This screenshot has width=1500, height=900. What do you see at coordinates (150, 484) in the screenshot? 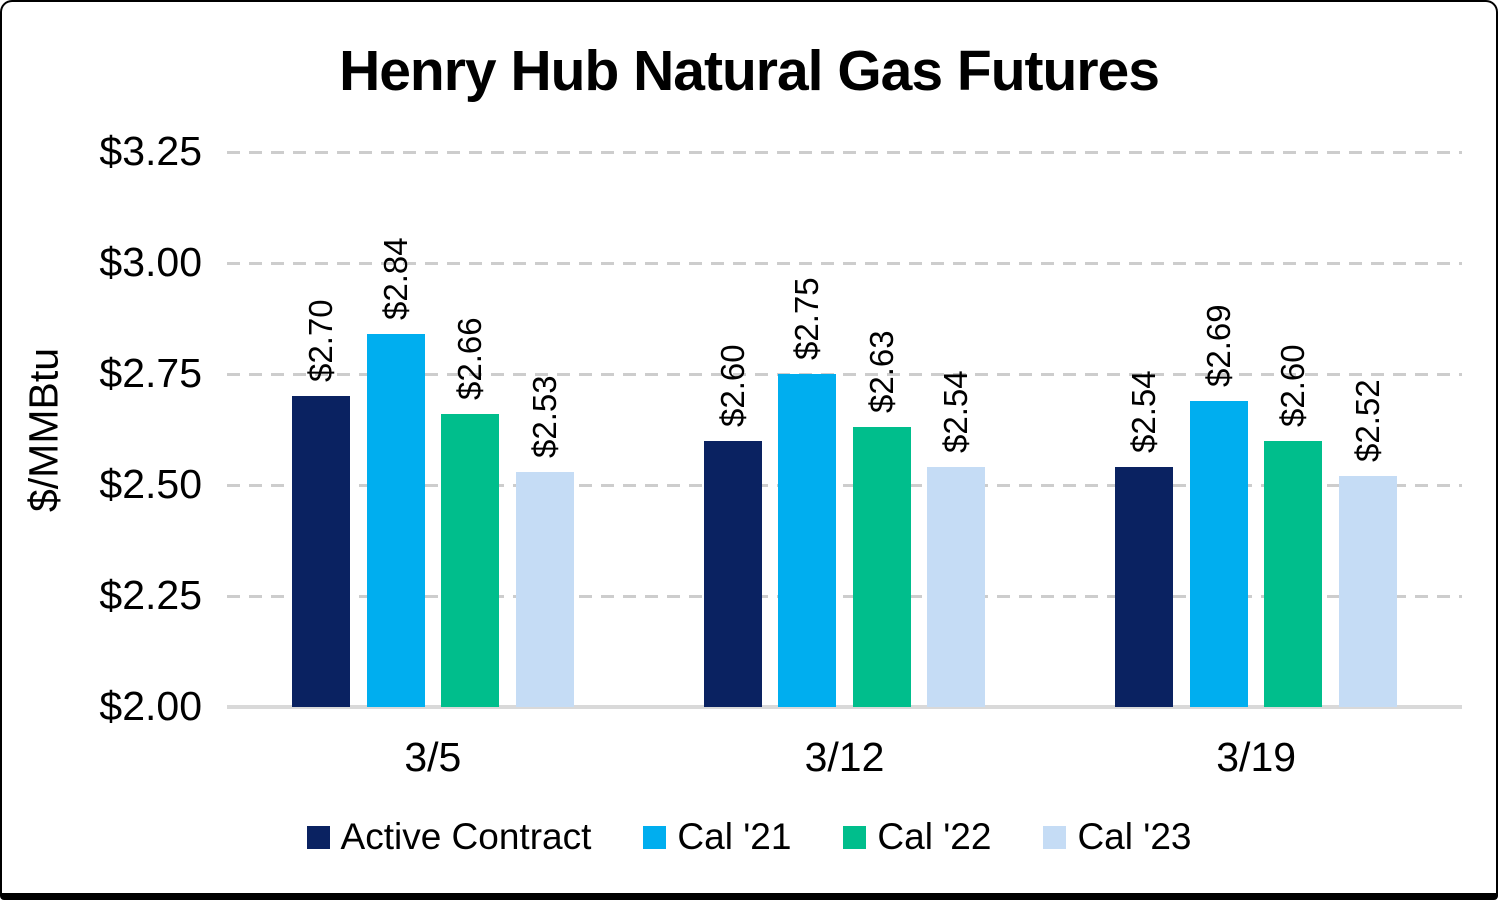
I see `y-tick-label: $2.50` at bounding box center [150, 484].